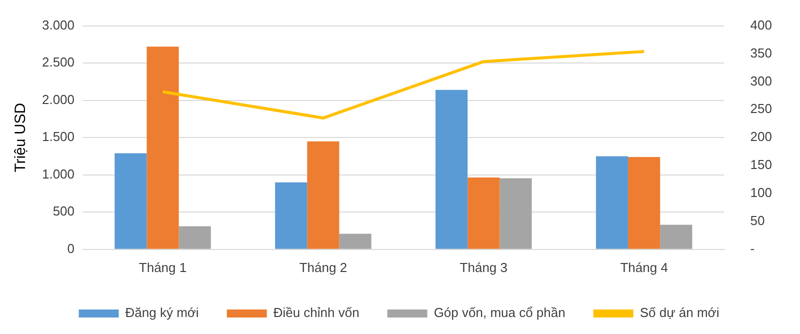 This screenshot has height=334, width=800. I want to click on y-tick-label: 2.000, so click(58, 99).